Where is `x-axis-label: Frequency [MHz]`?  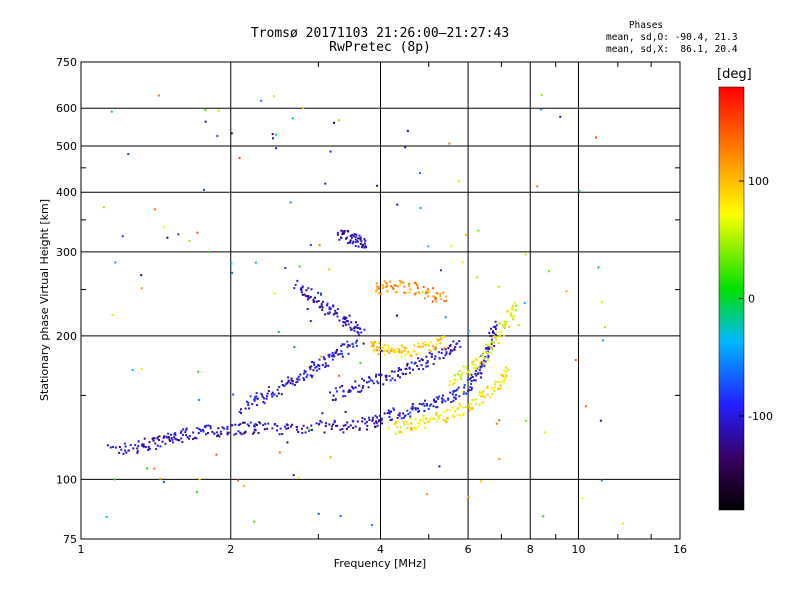 x-axis-label: Frequency [MHz] is located at coordinates (380, 563).